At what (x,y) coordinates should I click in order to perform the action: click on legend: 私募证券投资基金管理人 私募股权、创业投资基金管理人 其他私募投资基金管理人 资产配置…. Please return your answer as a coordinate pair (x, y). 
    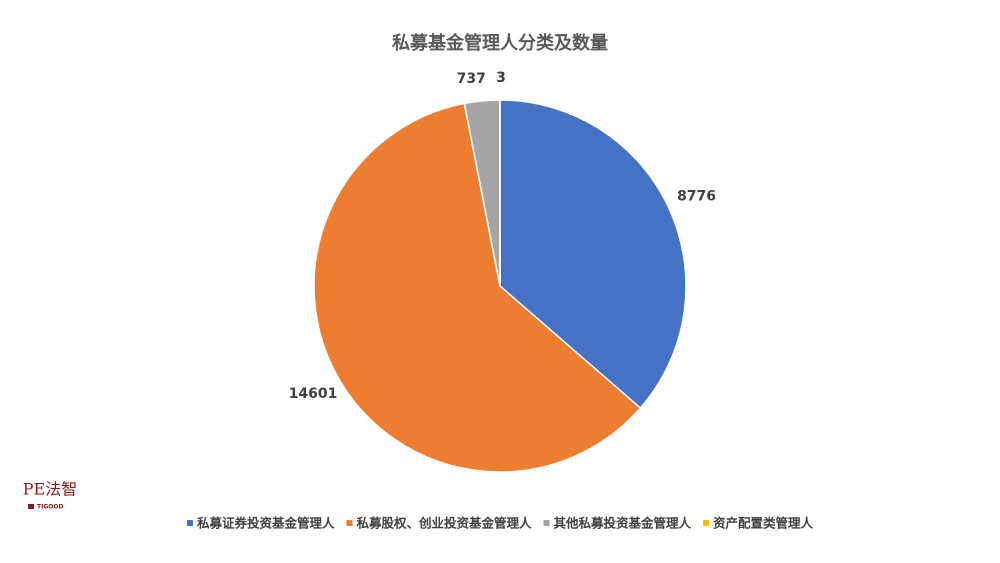
    Looking at the image, I should click on (500, 523).